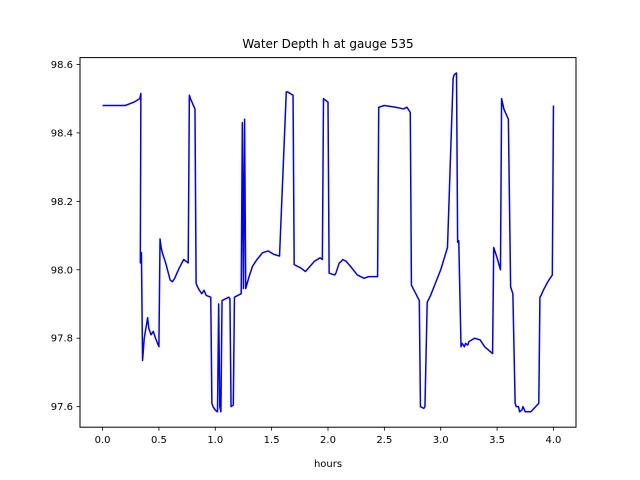 Image resolution: width=640 pixels, height=480 pixels. Describe the element at coordinates (103, 440) in the screenshot. I see `x-tick-label: 0.0` at that location.